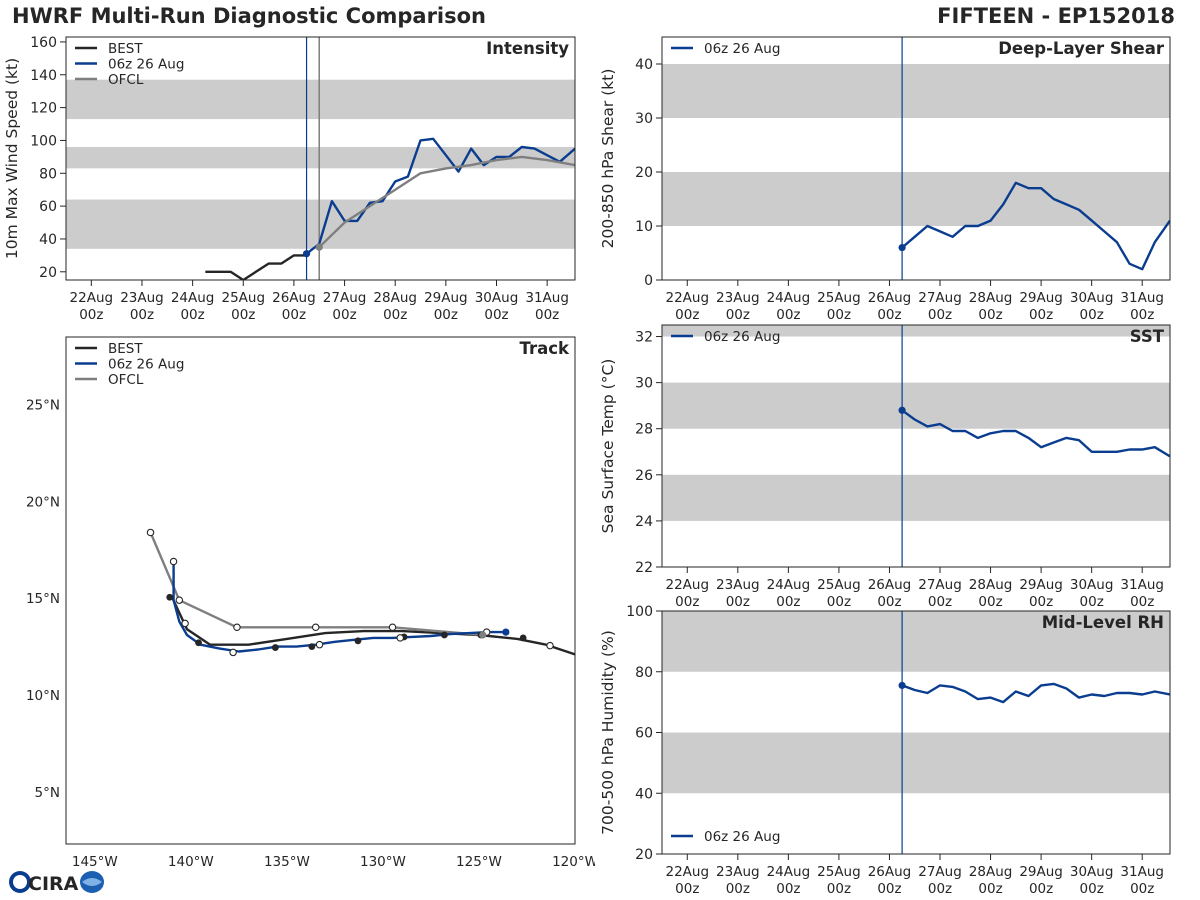 Image resolution: width=1200 pixels, height=900 pixels. I want to click on track-legend-label: OFCL, so click(126, 380).